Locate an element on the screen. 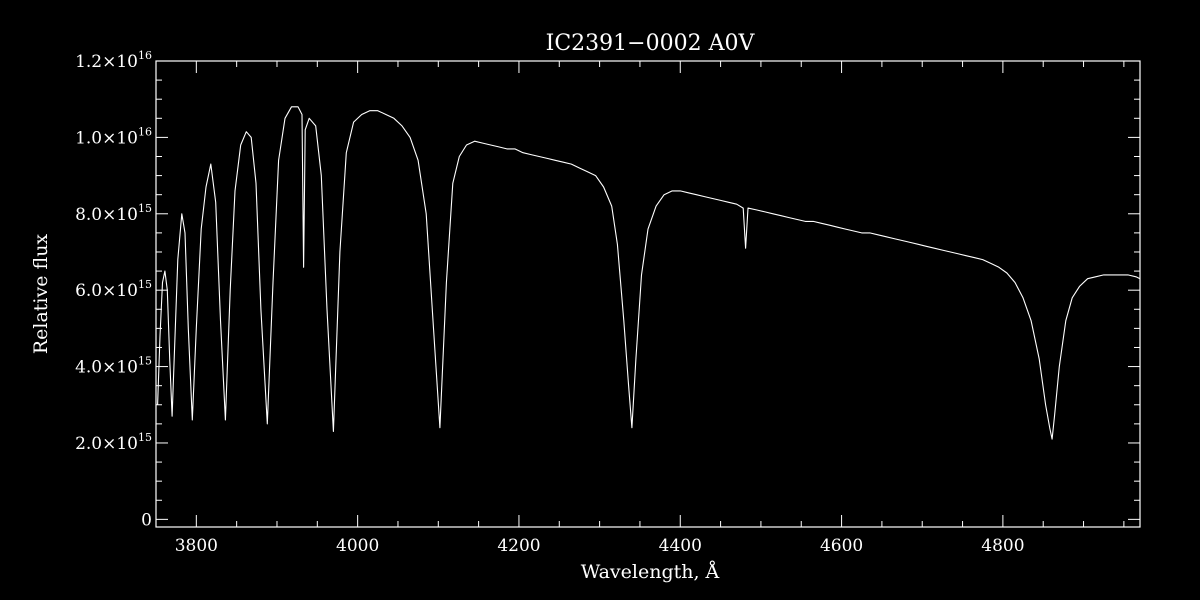  x-axis-title: Wavelength, Å is located at coordinates (650, 572).